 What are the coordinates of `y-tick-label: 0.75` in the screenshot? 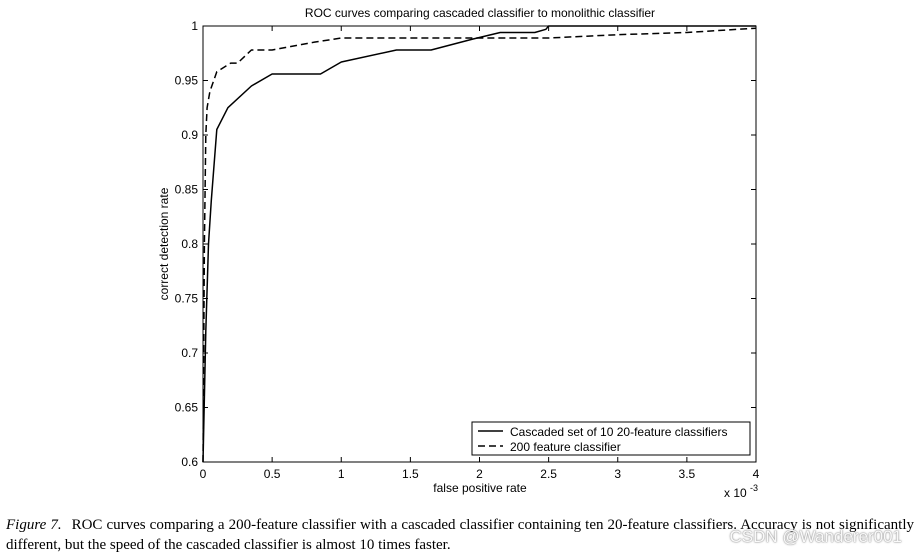 It's located at (187, 299).